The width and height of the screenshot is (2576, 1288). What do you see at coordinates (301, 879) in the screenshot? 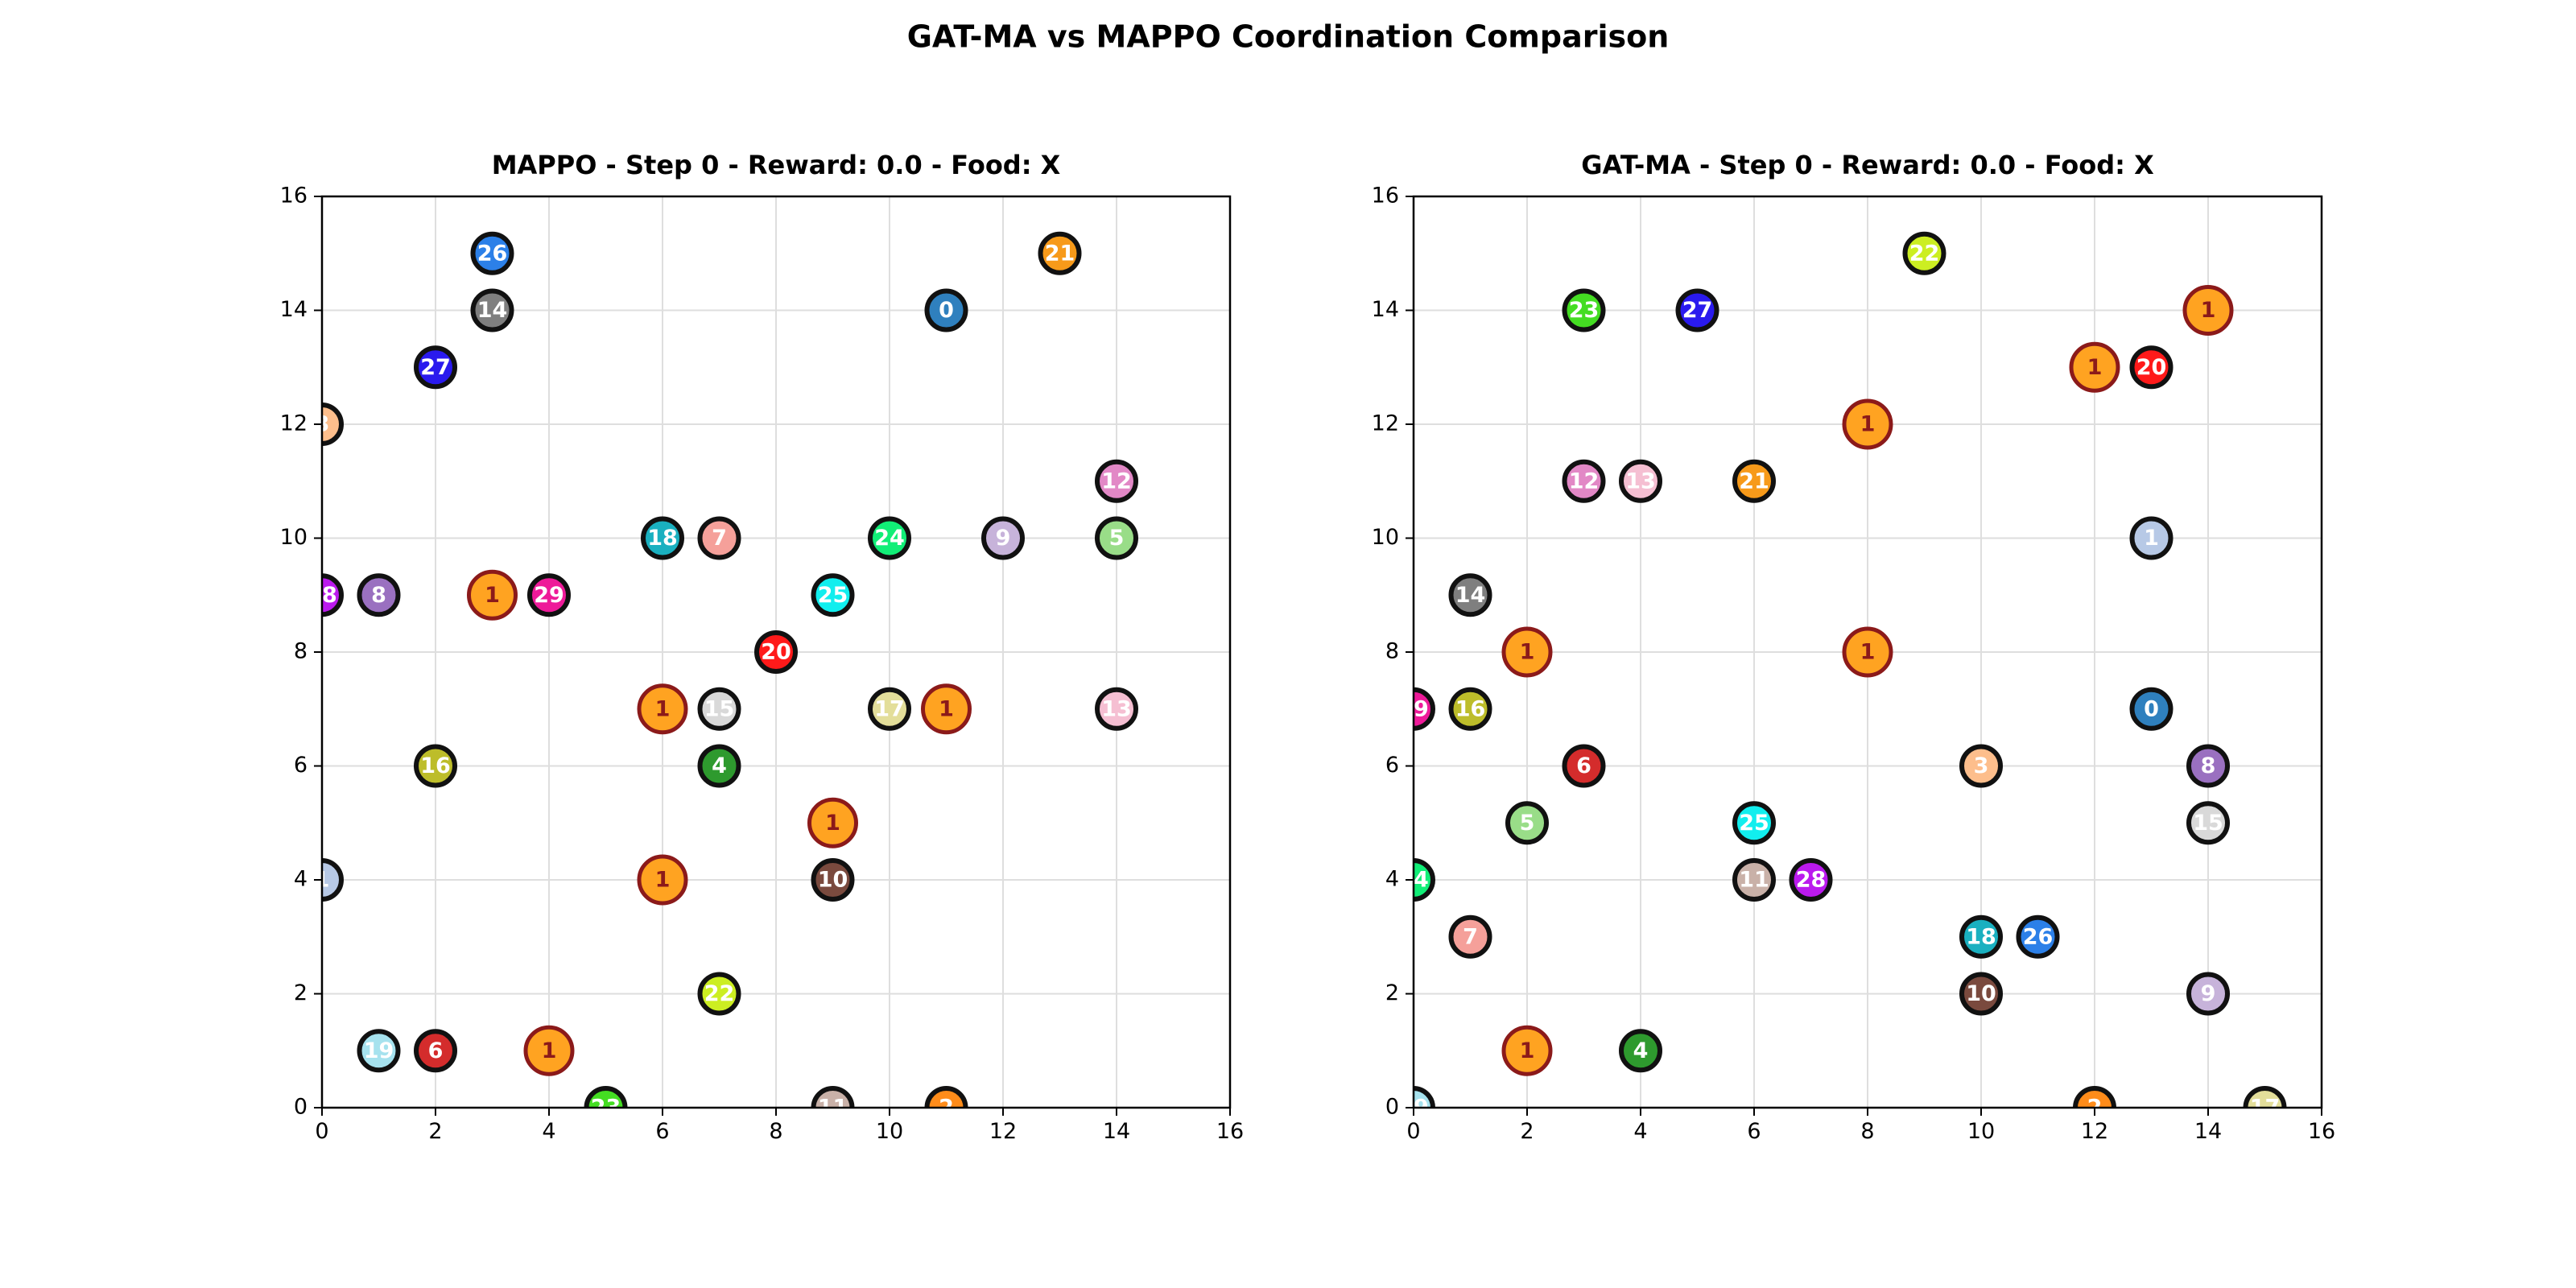
I see `y-tick-label: 4` at bounding box center [301, 879].